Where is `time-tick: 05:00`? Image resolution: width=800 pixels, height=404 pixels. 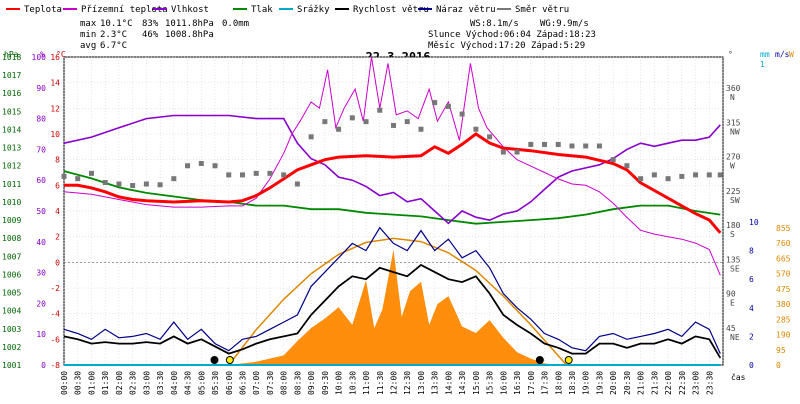
time-tick: 05:00 is located at coordinates (201, 383).